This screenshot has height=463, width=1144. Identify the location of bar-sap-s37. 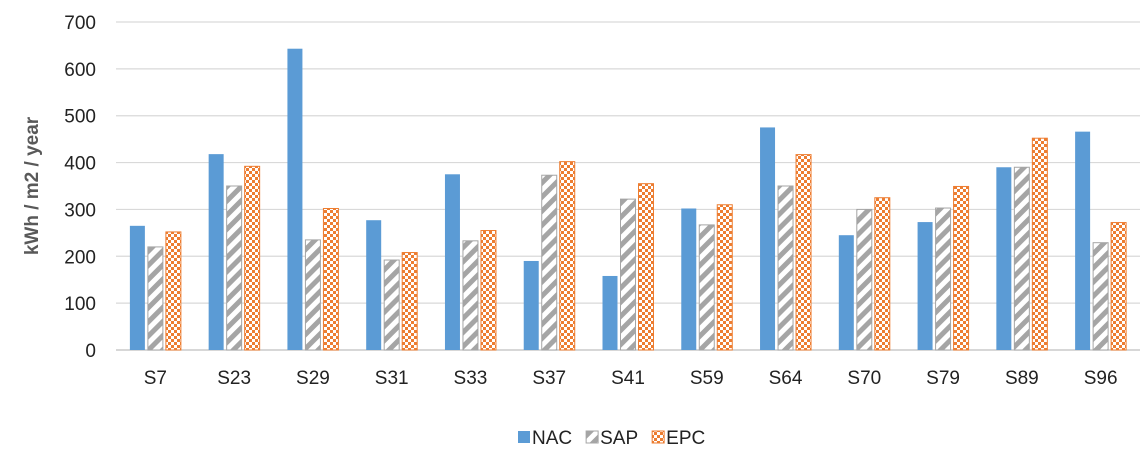
(549, 262).